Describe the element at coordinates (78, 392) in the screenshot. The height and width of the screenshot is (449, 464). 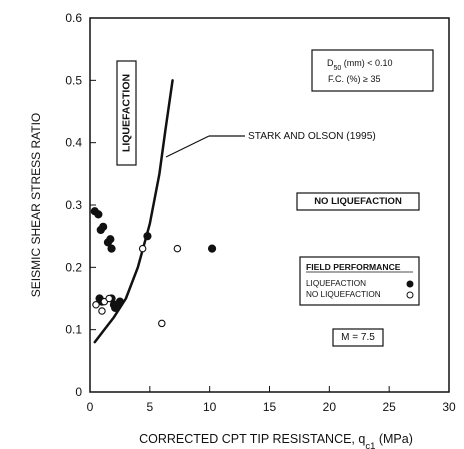
I see `y-tick-label: 0` at that location.